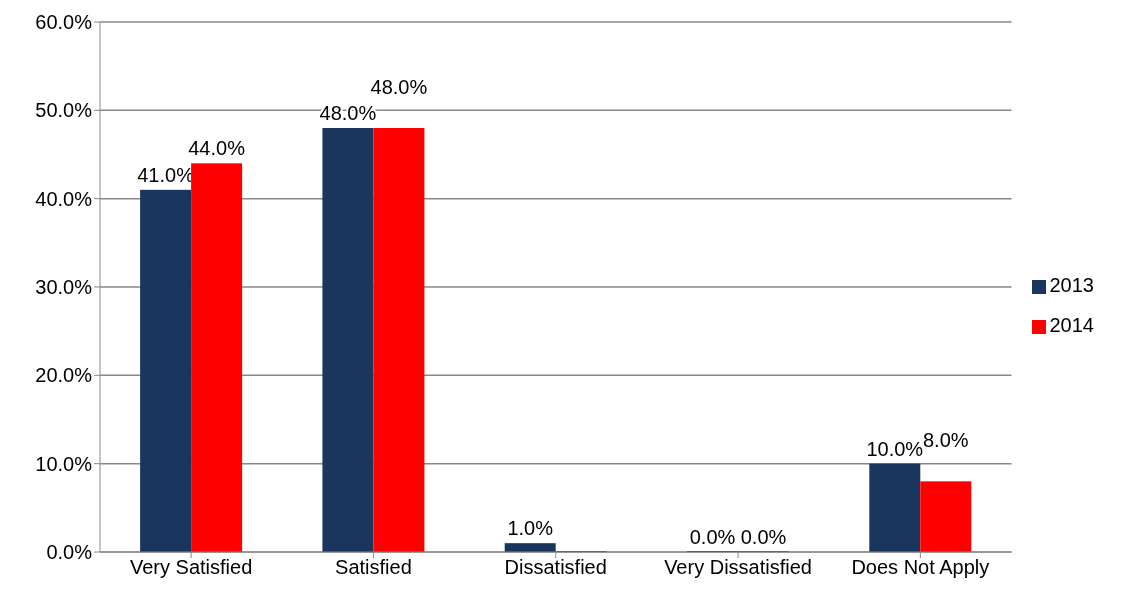 The width and height of the screenshot is (1122, 610). I want to click on y-tick-label: 20.0%, so click(64, 375).